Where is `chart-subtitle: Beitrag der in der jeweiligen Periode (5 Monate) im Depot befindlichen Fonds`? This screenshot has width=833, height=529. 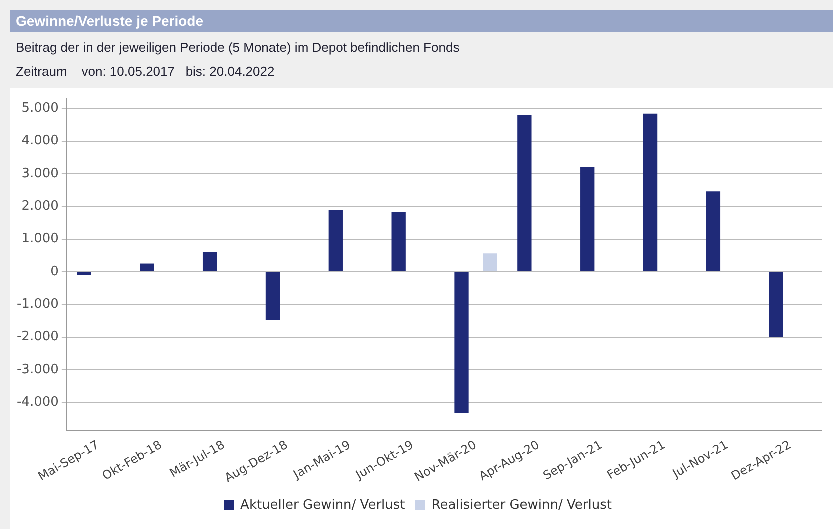 chart-subtitle: Beitrag der in der jeweiligen Periode (5 Monate) im Depot befindlichen Fonds is located at coordinates (238, 47).